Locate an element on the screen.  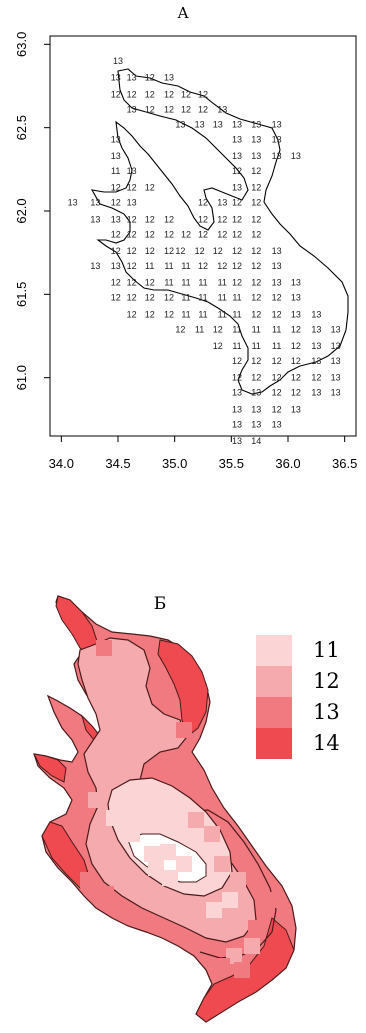
legend-label-12: 12 is located at coordinates (326, 681).